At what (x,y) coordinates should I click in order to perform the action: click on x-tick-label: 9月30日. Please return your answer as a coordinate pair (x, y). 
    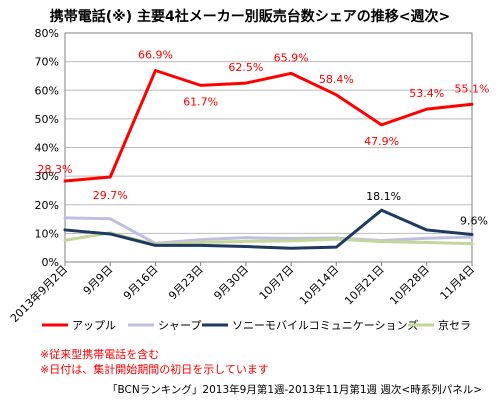
    Looking at the image, I should click on (231, 283).